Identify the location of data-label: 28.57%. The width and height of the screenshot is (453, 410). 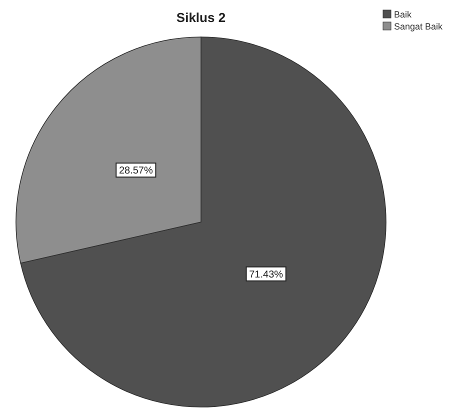
(135, 171).